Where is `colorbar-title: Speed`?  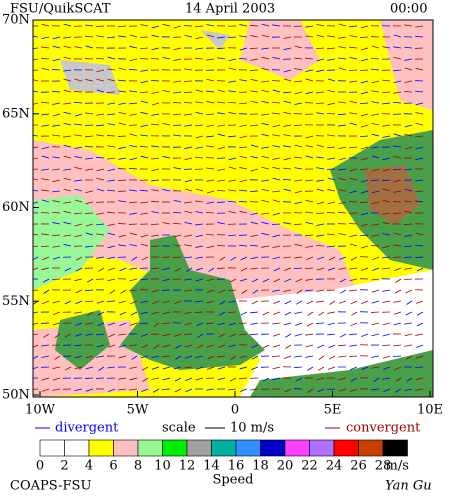
colorbar-title: Speed is located at coordinates (233, 480).